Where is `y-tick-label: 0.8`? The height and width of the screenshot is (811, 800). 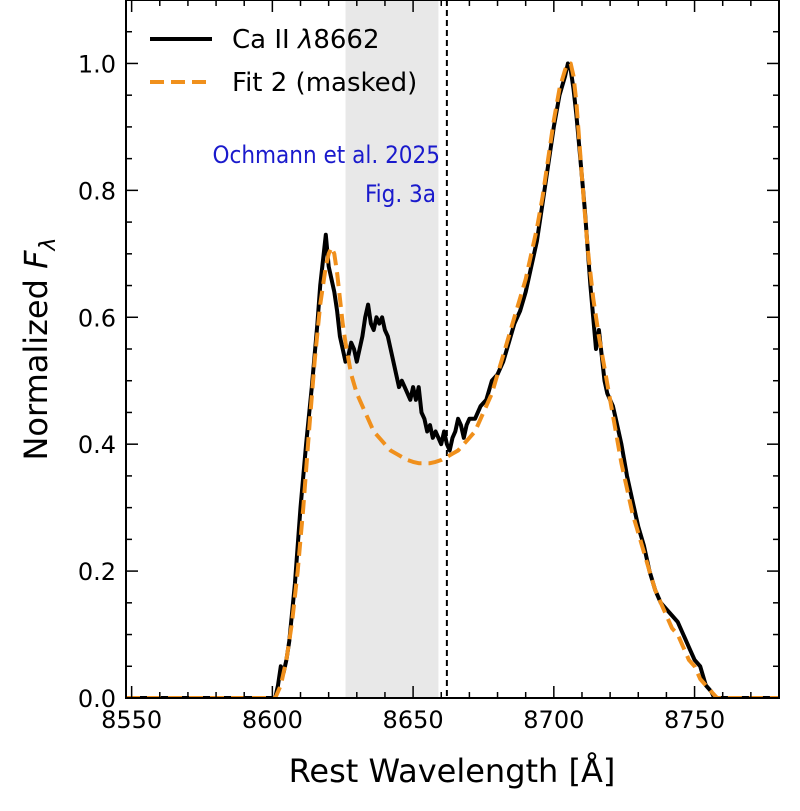
y-tick-label: 0.8 is located at coordinates (97, 191).